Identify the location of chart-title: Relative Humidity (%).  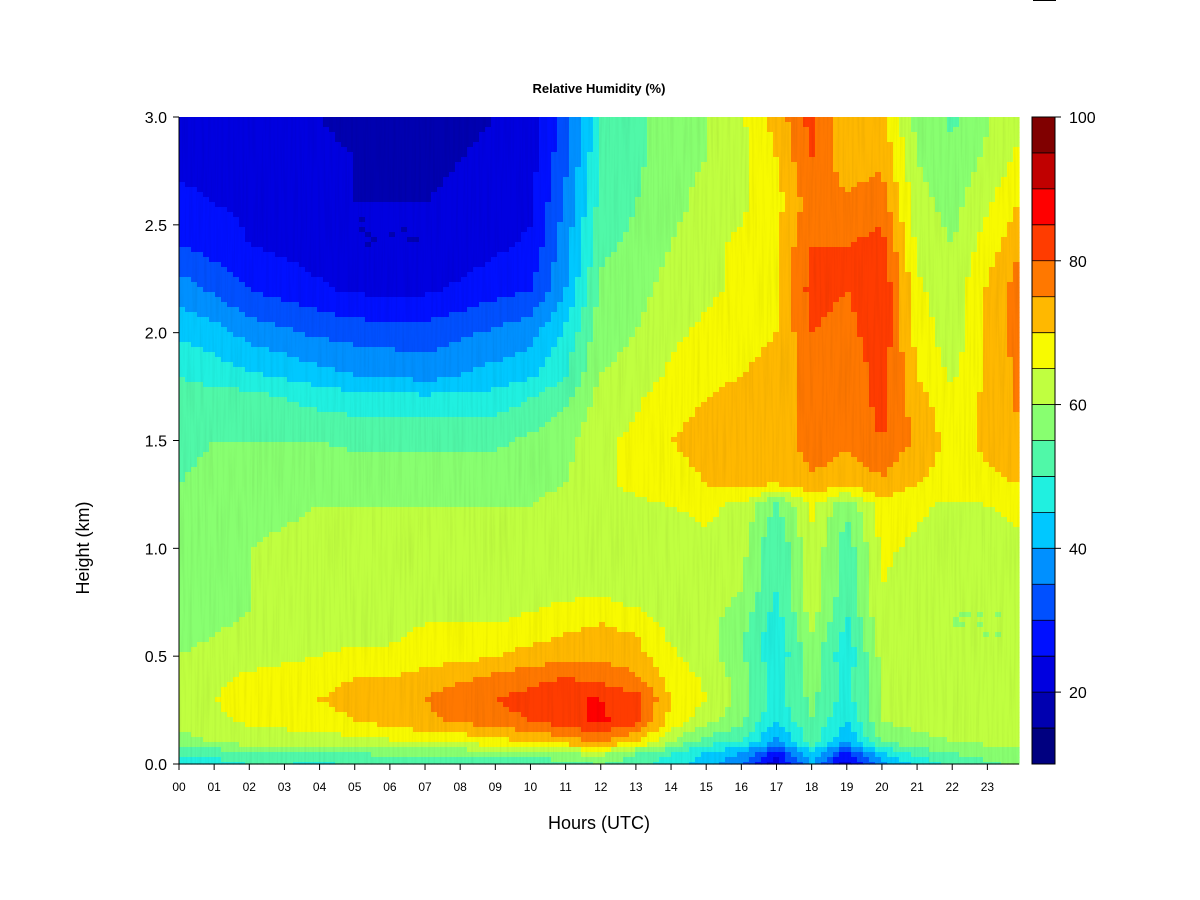
(599, 88).